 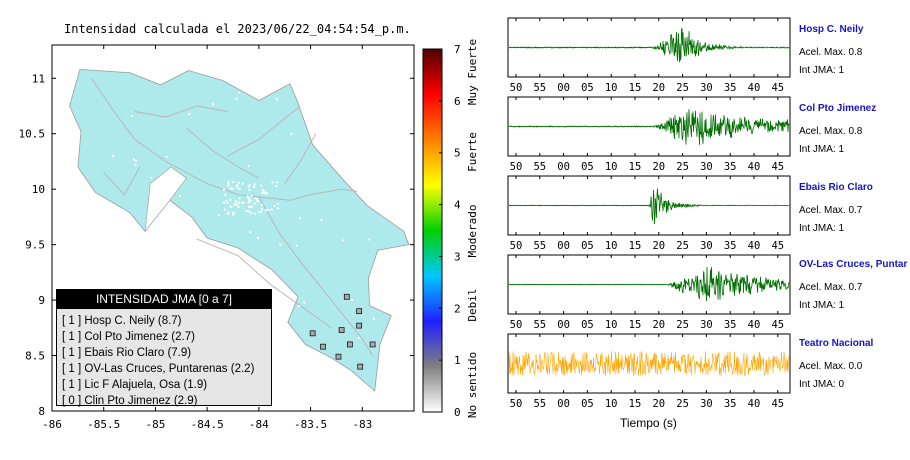 I want to click on legend-entry: [ 1 ] Hosp C. Neily (8.7), so click(x=122, y=321).